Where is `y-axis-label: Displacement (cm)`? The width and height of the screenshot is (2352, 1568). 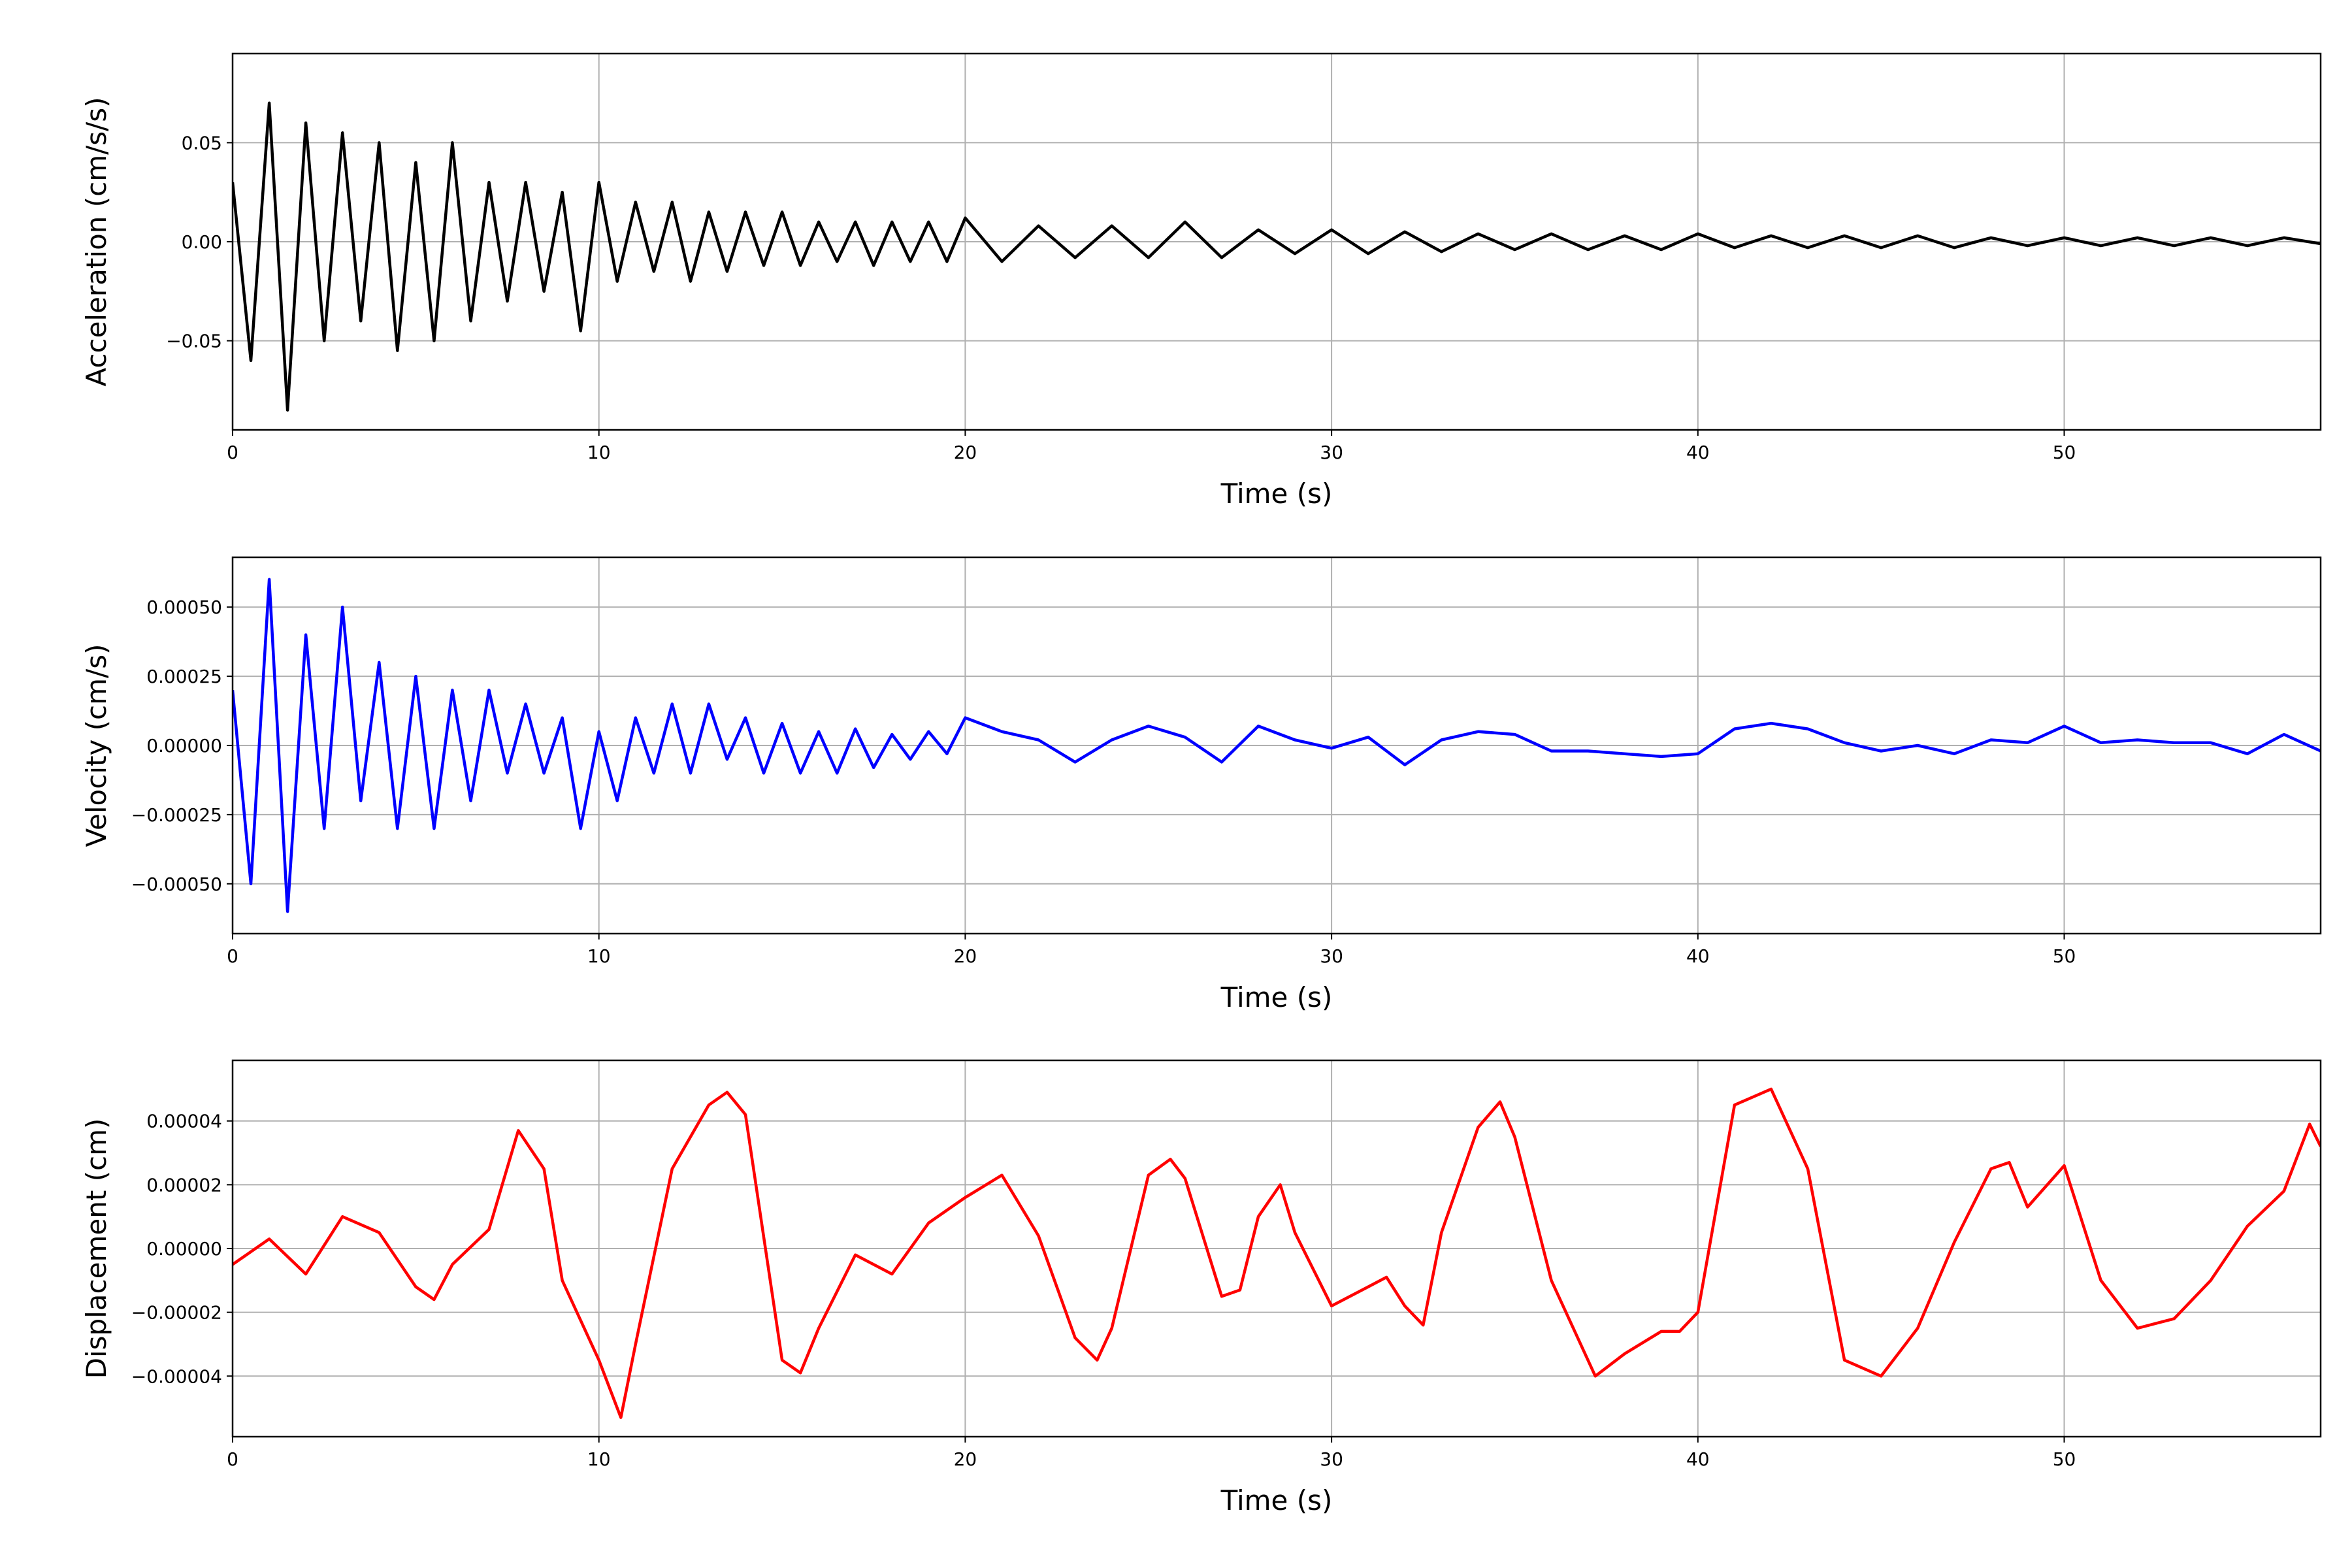
y-axis-label: Displacement (cm) is located at coordinates (96, 1249).